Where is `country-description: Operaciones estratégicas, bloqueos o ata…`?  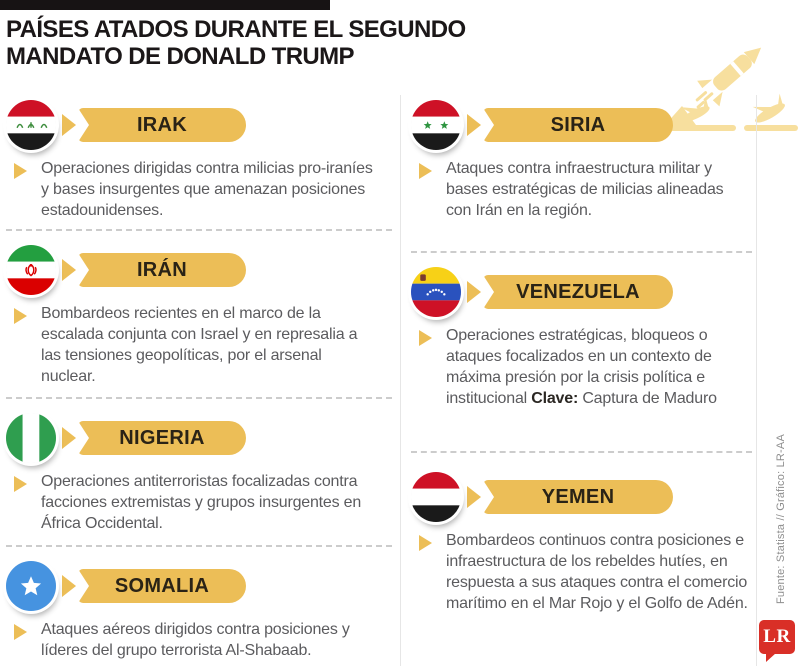
country-description: Operaciones estratégicas, bloqueos o ata… is located at coordinates (599, 367).